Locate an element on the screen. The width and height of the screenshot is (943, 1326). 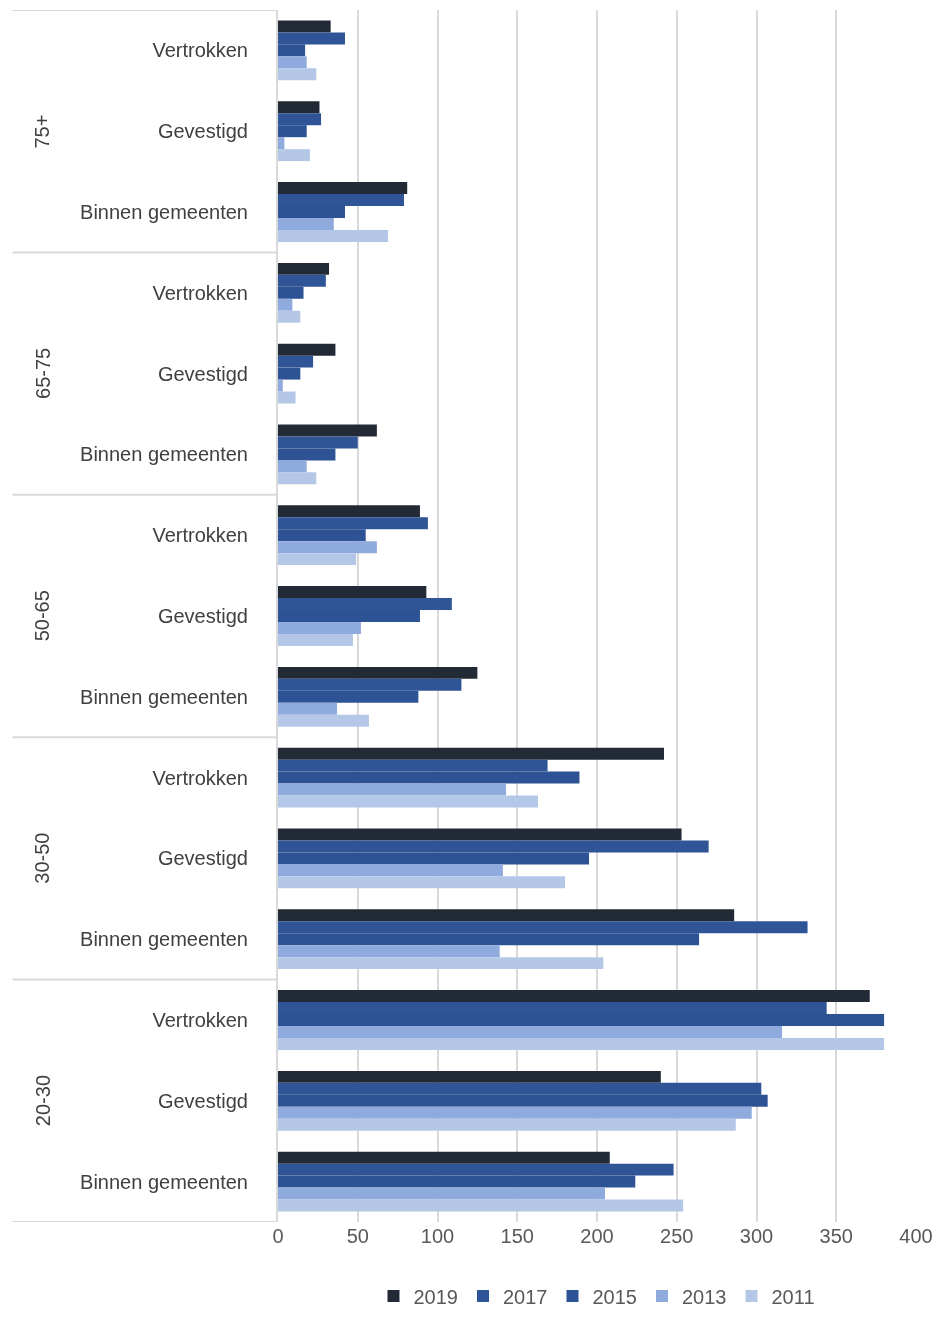
text: 65-75 is located at coordinates (42, 373).